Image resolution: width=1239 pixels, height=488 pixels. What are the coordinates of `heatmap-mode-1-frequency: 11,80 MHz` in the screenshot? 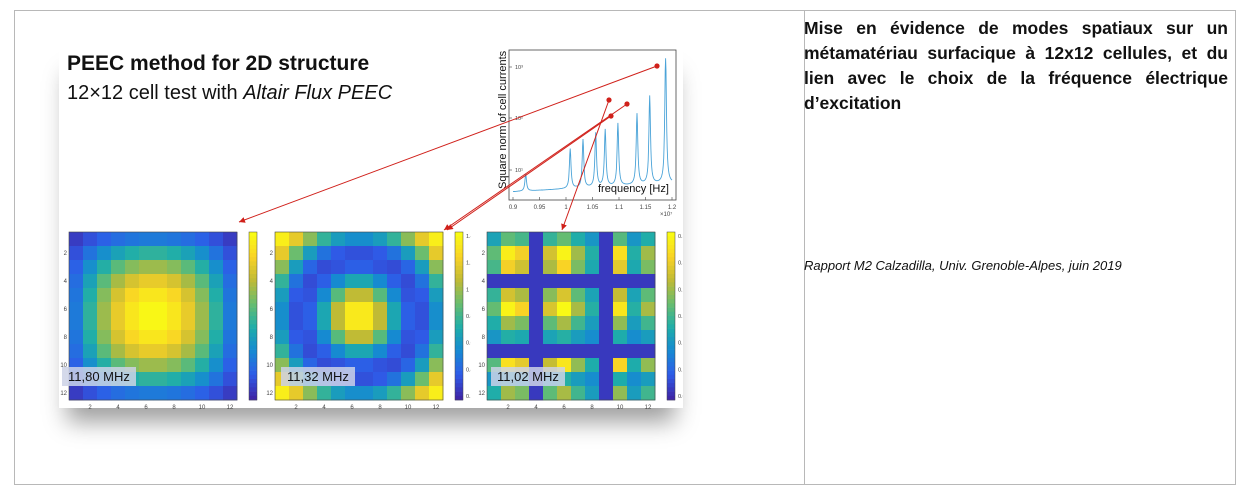 It's located at (99, 376).